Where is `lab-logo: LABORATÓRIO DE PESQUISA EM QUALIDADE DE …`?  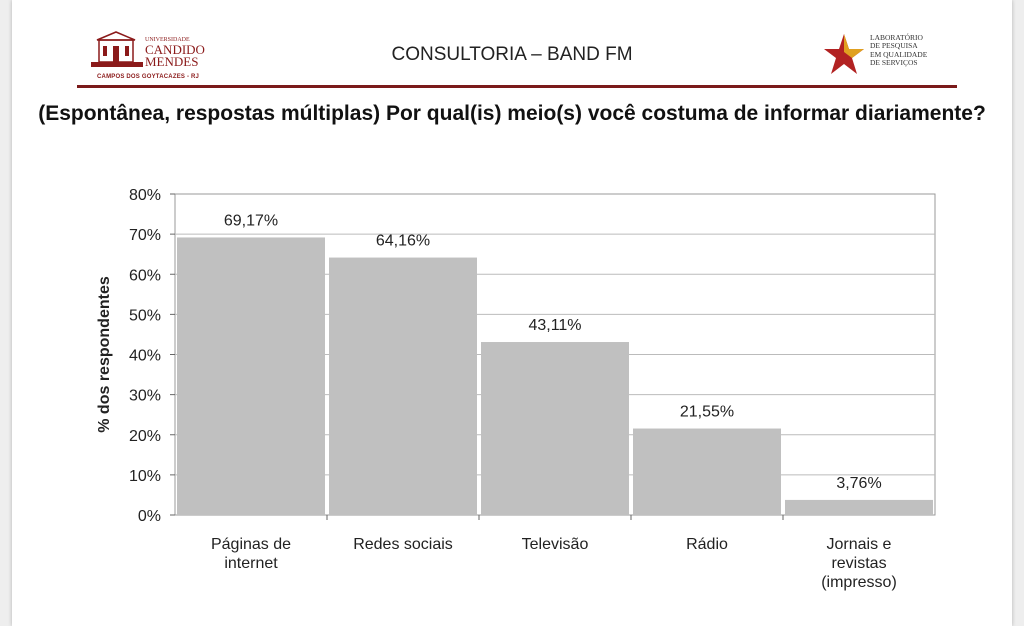
lab-logo: LABORATÓRIO DE PESQUISA EM QUALIDADE DE … is located at coordinates (887, 57).